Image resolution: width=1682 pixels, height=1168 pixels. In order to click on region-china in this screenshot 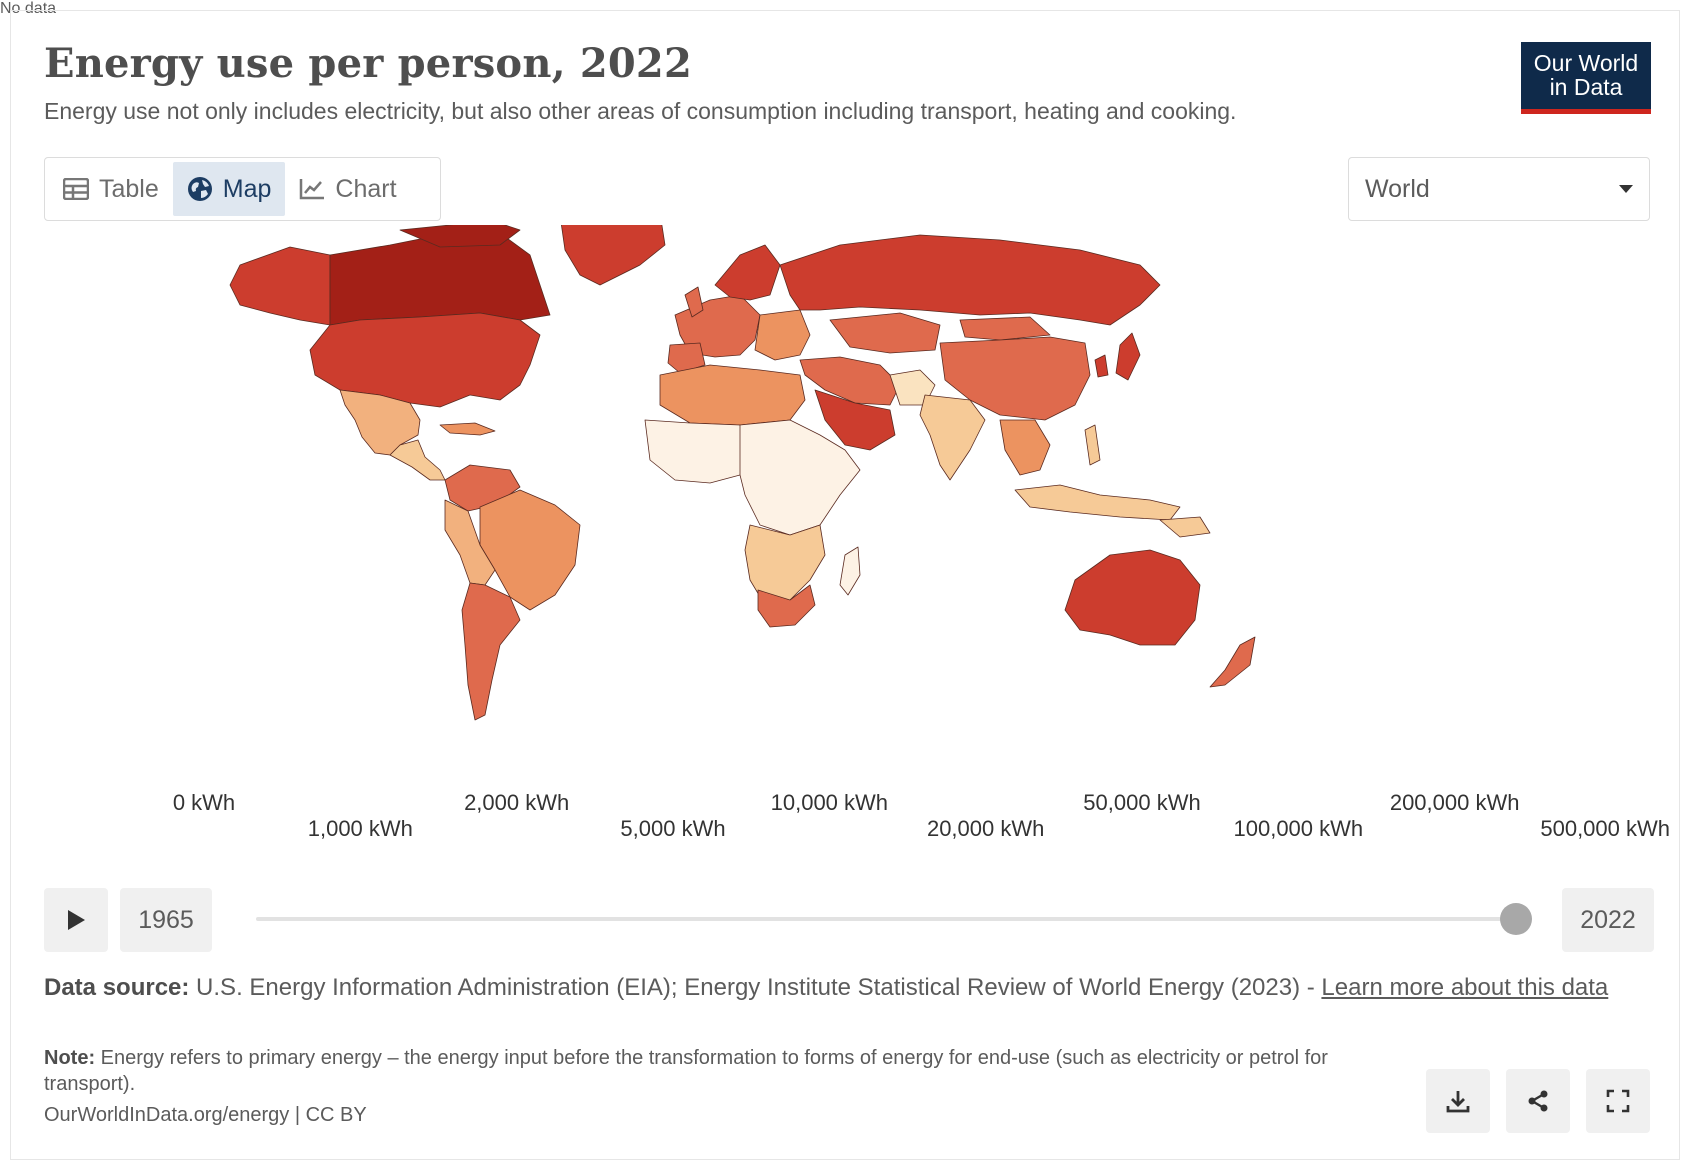, I will do `click(1015, 378)`.